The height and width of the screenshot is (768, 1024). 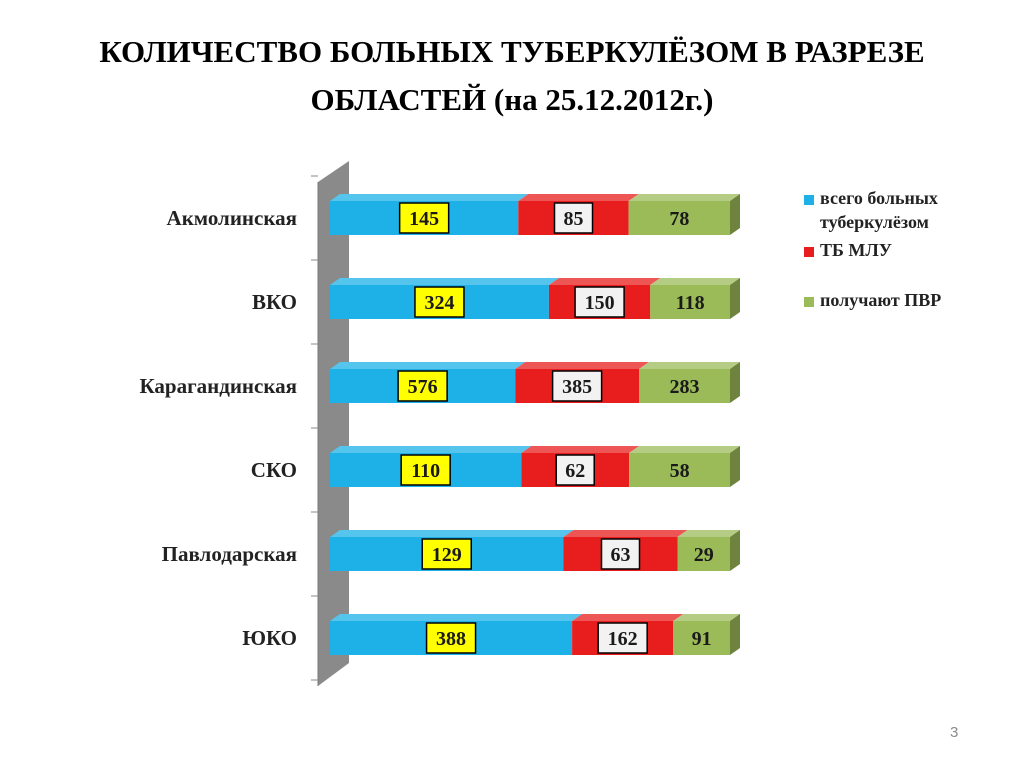 I want to click on bar-segment-total: 110, so click(x=431, y=466).